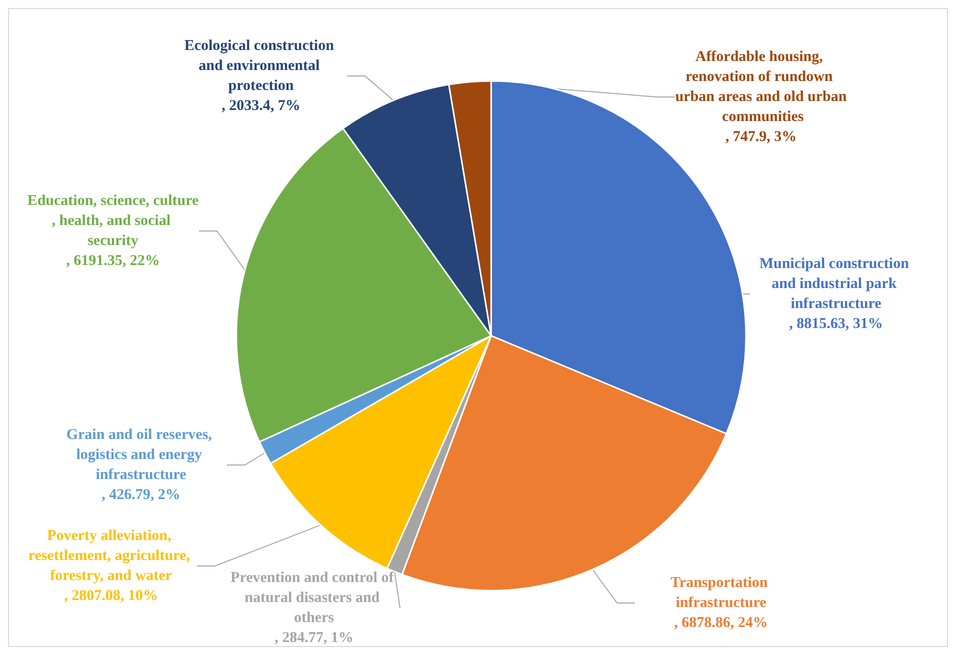  Describe the element at coordinates (761, 137) in the screenshot. I see `data-label: , 747.9, 3%` at that location.